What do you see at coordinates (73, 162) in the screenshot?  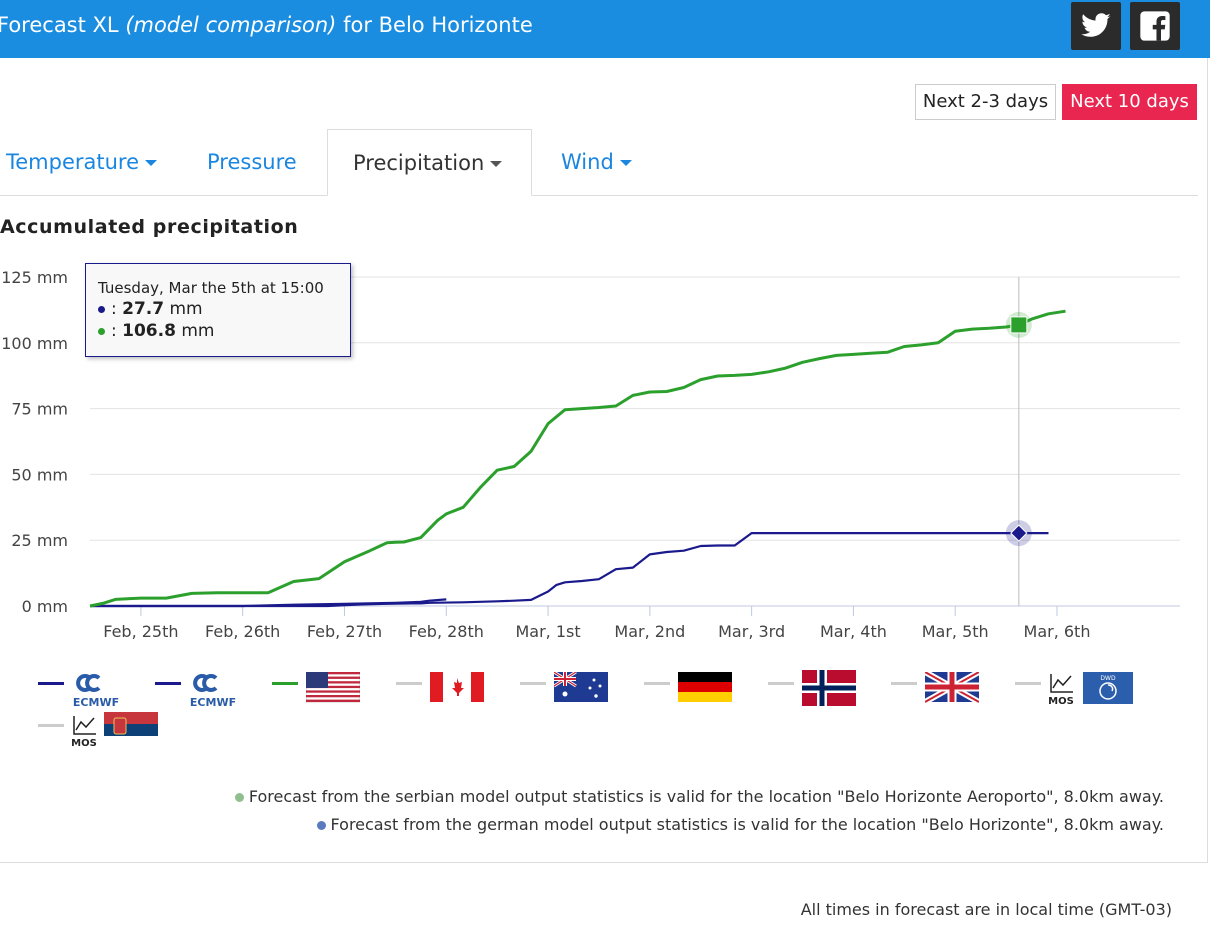 I see `tab-temperature-label: Temperature` at bounding box center [73, 162].